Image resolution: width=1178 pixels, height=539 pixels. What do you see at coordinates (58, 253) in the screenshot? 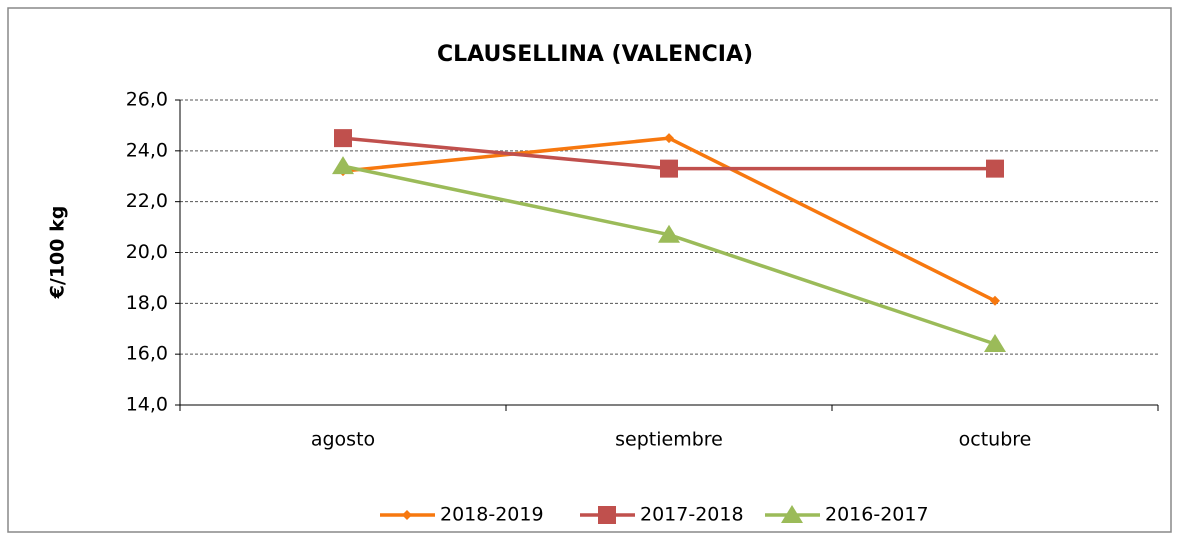
I see `y-axis-label: €/100 kg` at bounding box center [58, 253].